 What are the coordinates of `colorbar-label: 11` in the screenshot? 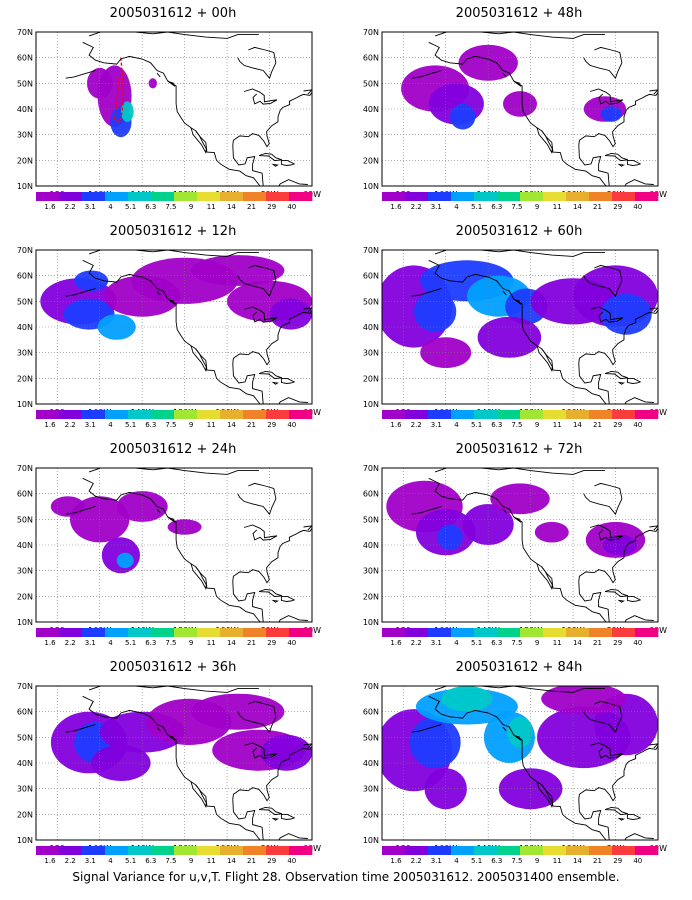 It's located at (557, 207).